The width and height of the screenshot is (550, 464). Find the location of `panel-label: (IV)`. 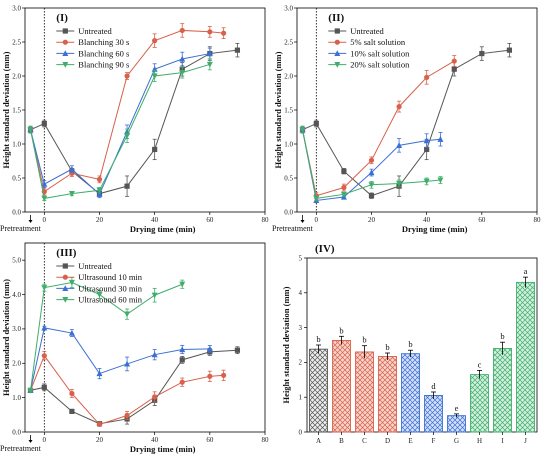

panel-label: (IV) is located at coordinates (325, 249).